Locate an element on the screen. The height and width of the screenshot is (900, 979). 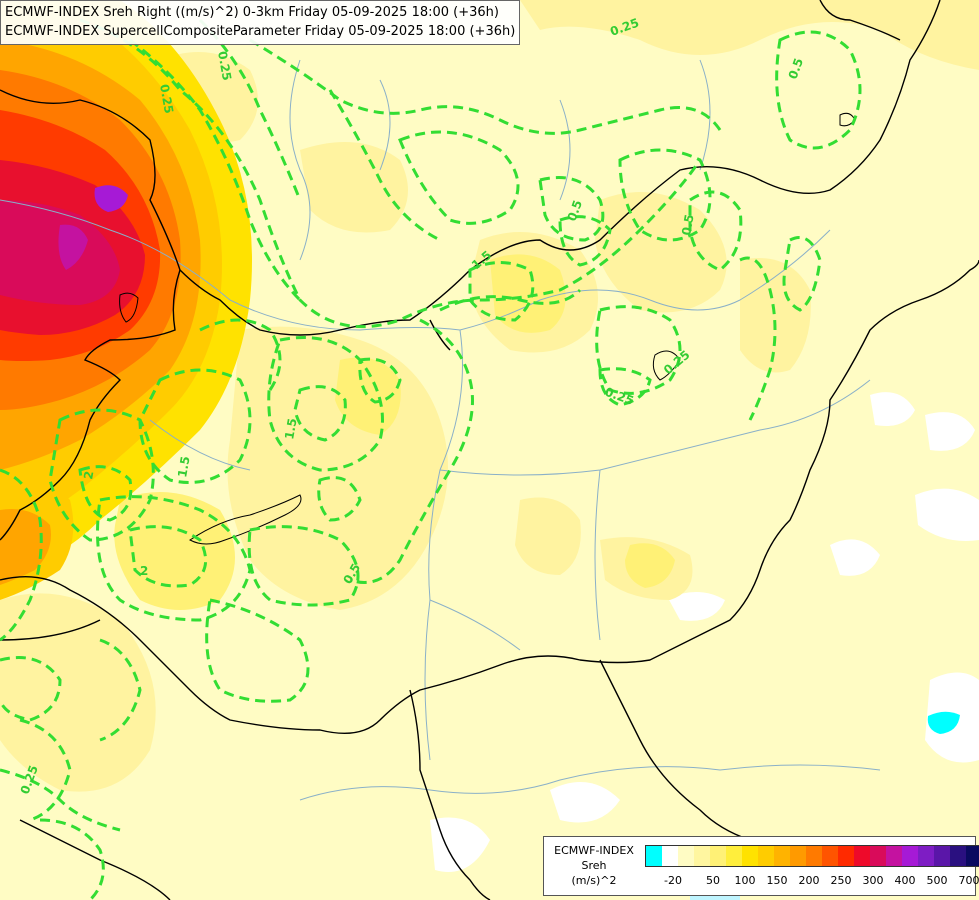
legend-color-bar is located at coordinates (812, 856).